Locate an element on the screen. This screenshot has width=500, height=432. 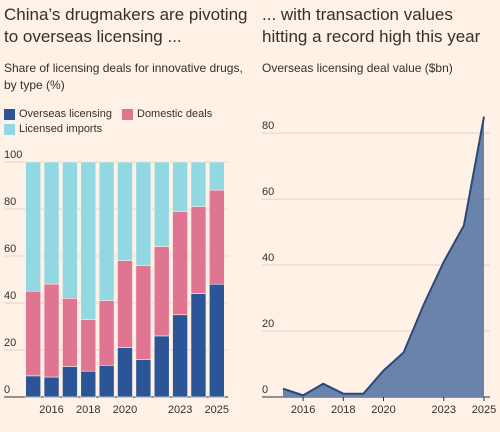
legend-label: Domestic deals is located at coordinates (175, 114).